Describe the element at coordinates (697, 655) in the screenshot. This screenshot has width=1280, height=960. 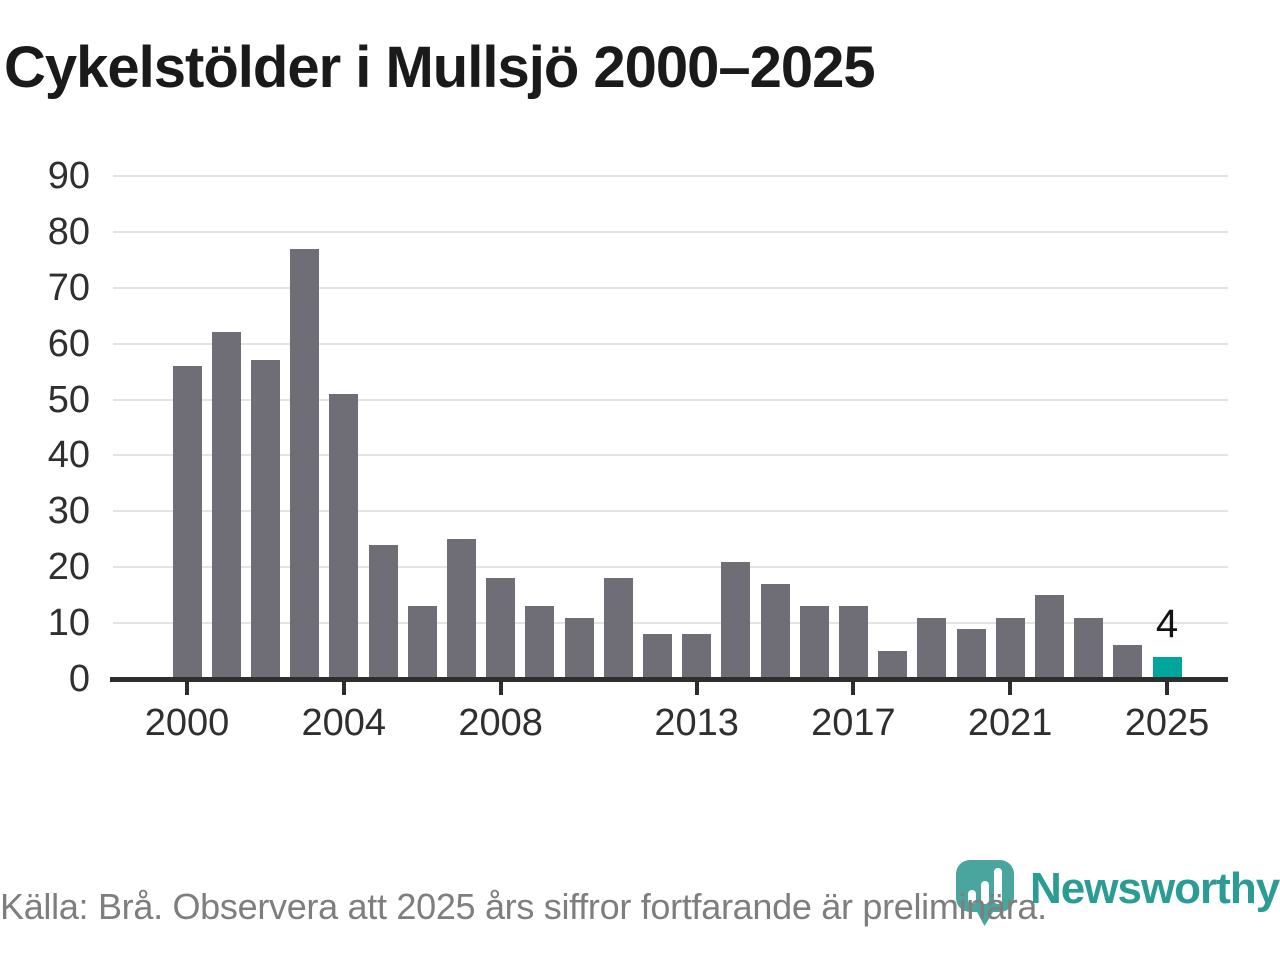
I see `bar-2013` at that location.